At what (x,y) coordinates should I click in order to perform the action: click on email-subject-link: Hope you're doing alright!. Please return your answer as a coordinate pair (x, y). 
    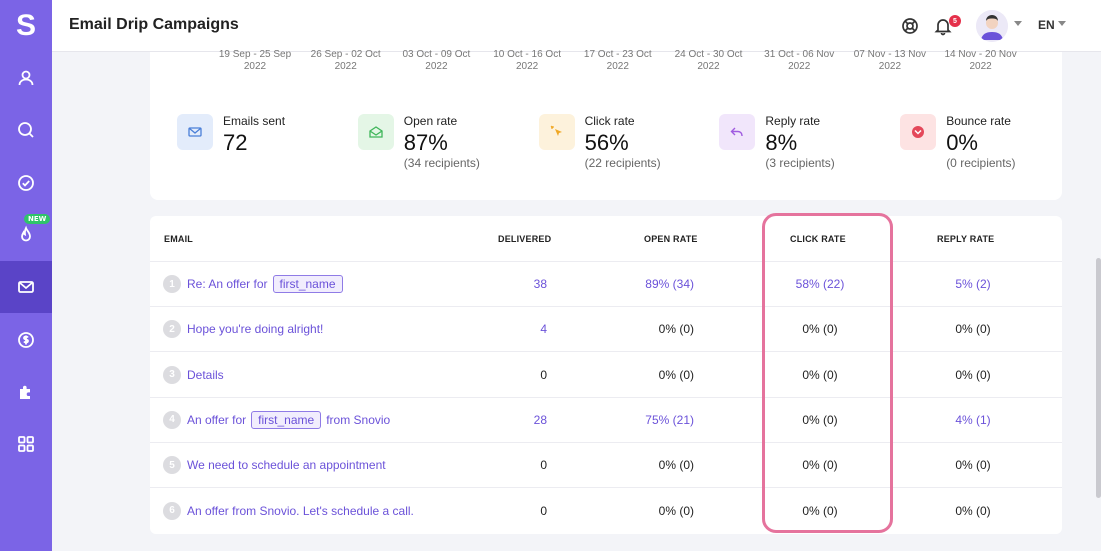
    Looking at the image, I should click on (255, 329).